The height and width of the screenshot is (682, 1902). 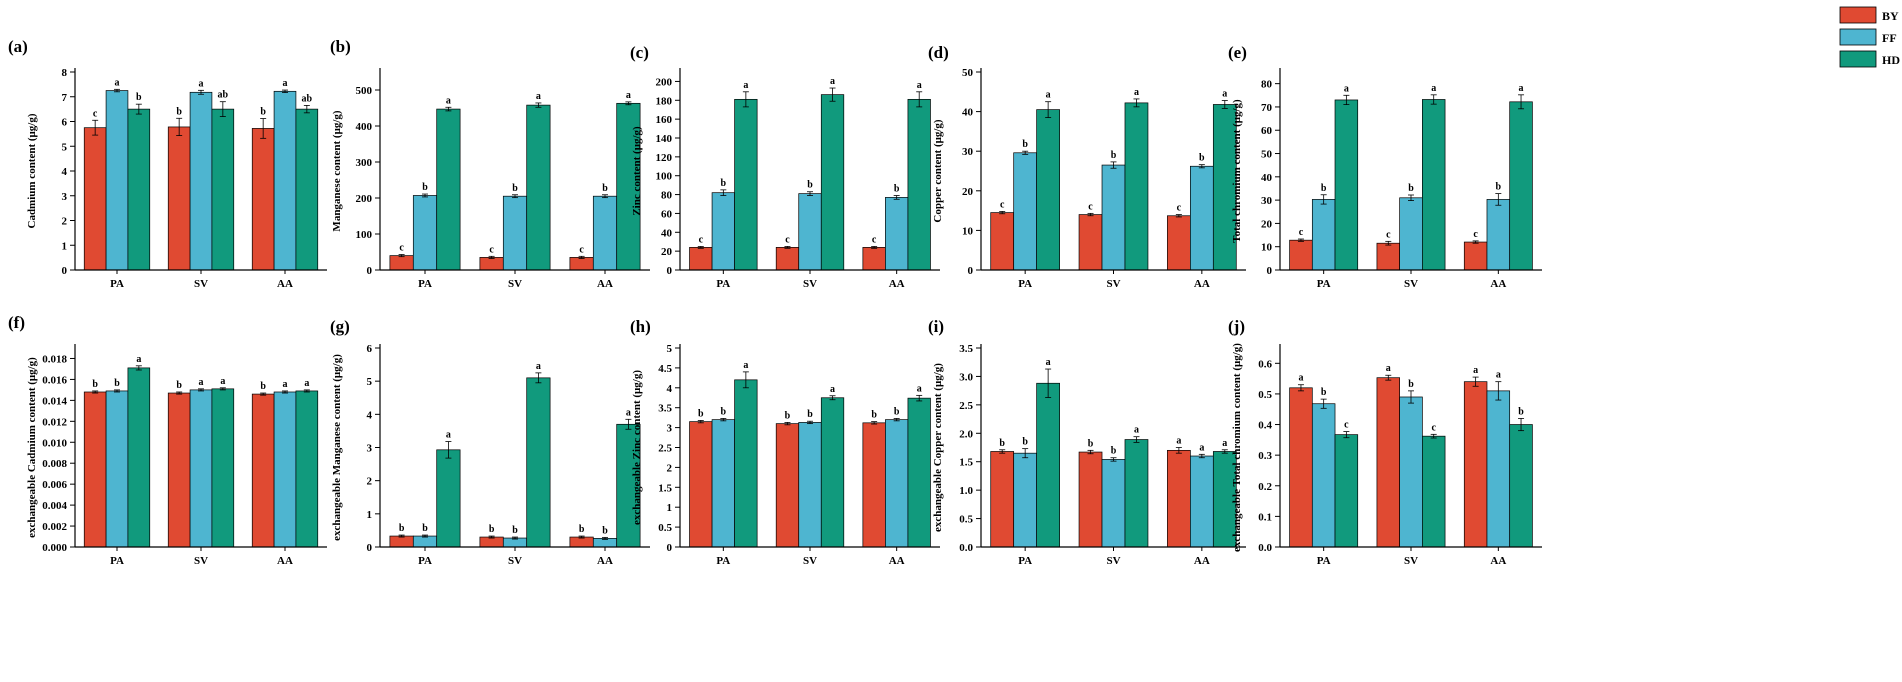 I want to click on legend-swatch-hd, so click(x=1858, y=59).